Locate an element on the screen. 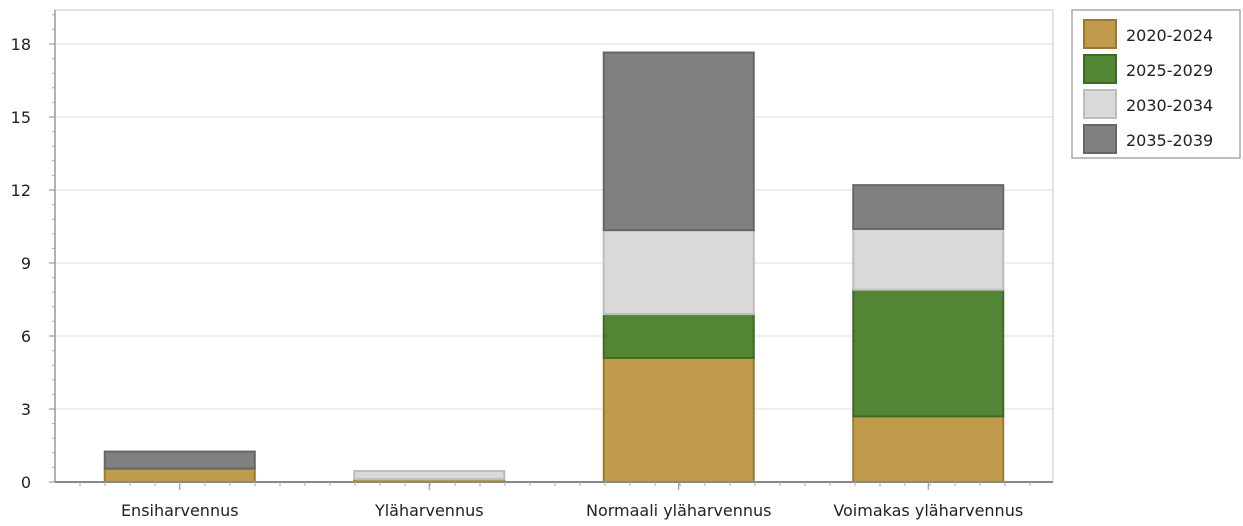 Image resolution: width=1243 pixels, height=526 pixels. y-tick-label: 9 is located at coordinates (26, 263).